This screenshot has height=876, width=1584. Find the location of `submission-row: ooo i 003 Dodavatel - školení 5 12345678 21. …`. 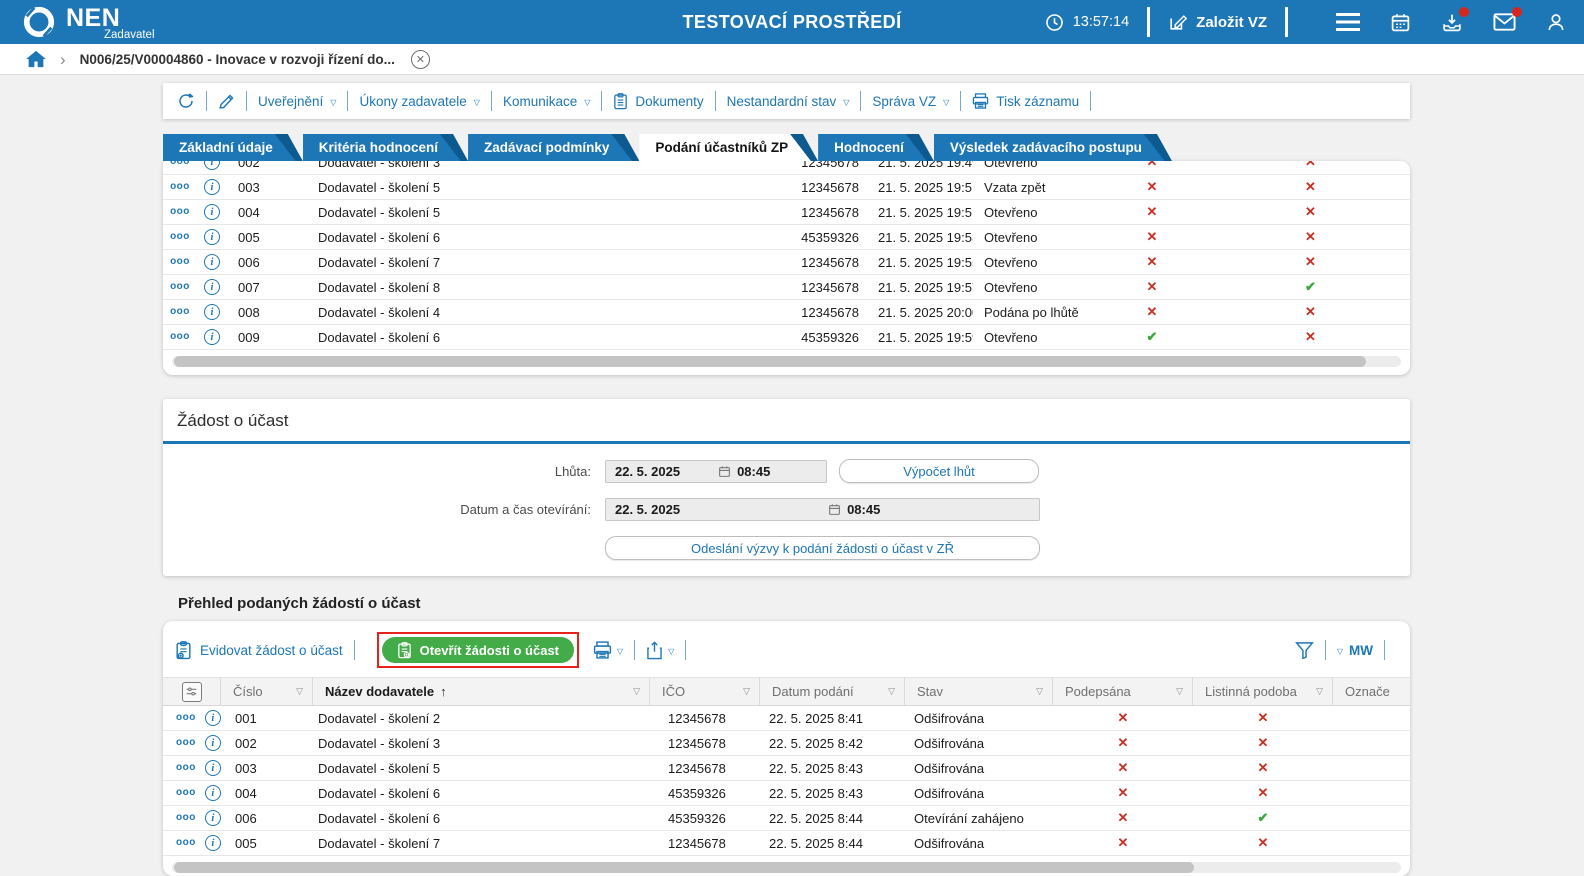

submission-row: ooo i 003 Dodavatel - školení 5 12345678 21. … is located at coordinates (786, 187).